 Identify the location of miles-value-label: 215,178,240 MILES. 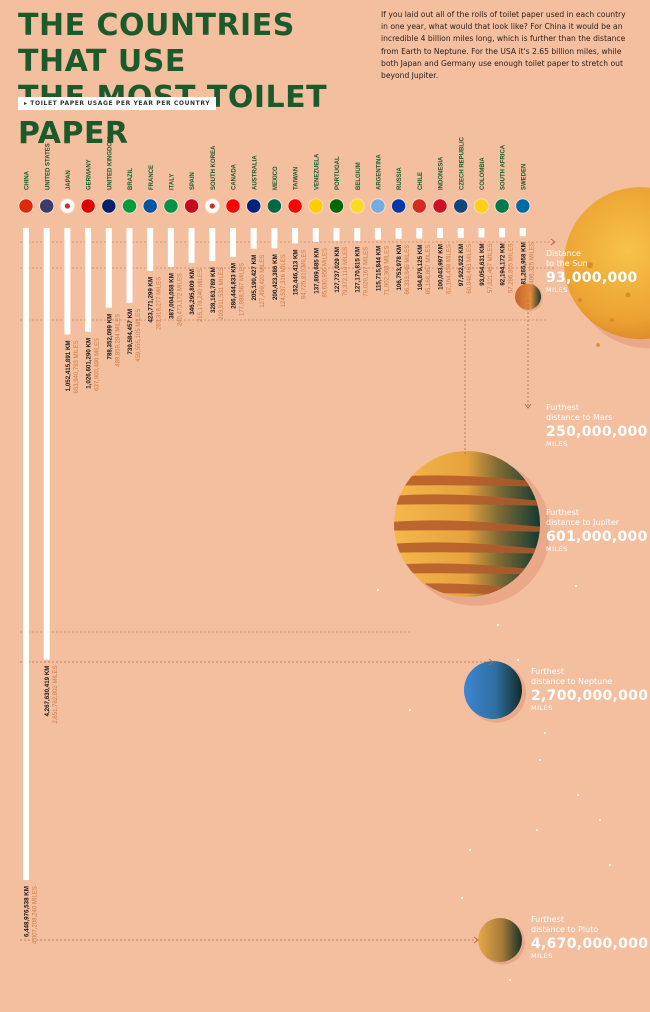
(201, 295).